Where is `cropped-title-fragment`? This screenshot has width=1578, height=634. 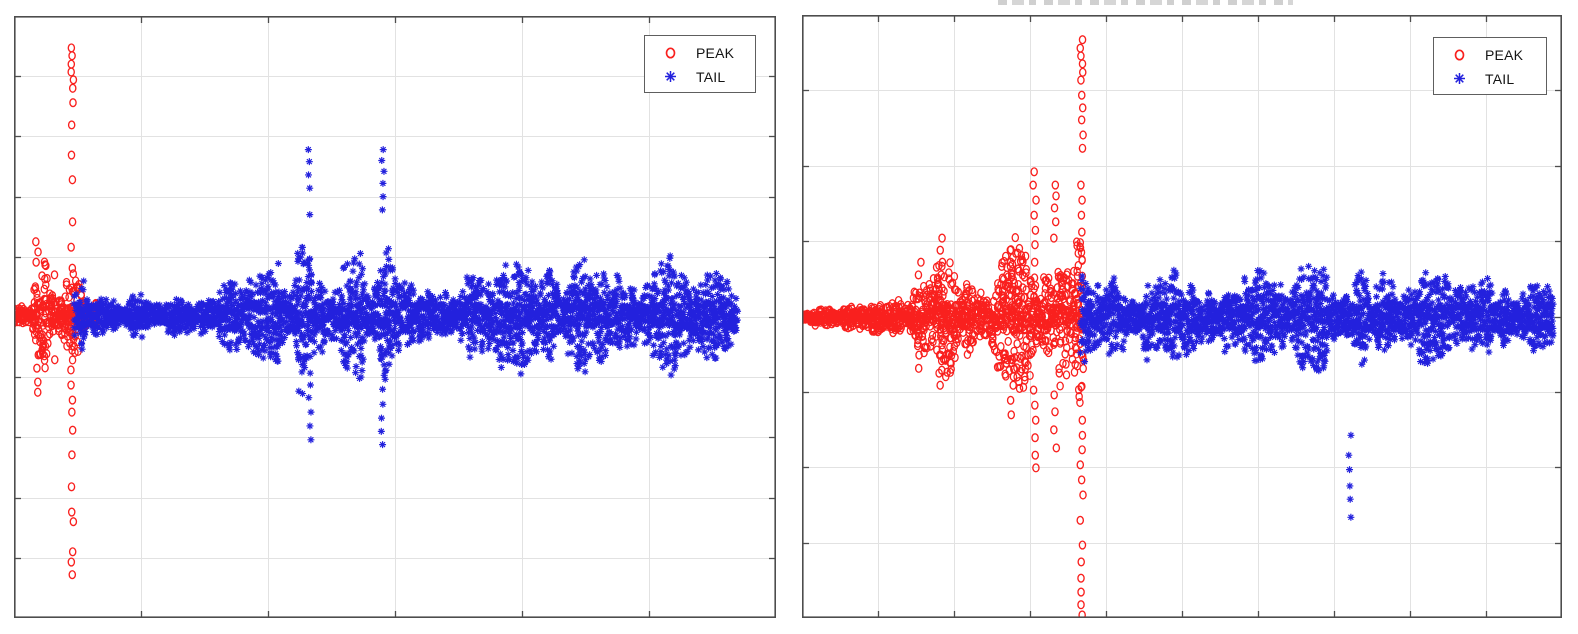 cropped-title-fragment is located at coordinates (1145, 2).